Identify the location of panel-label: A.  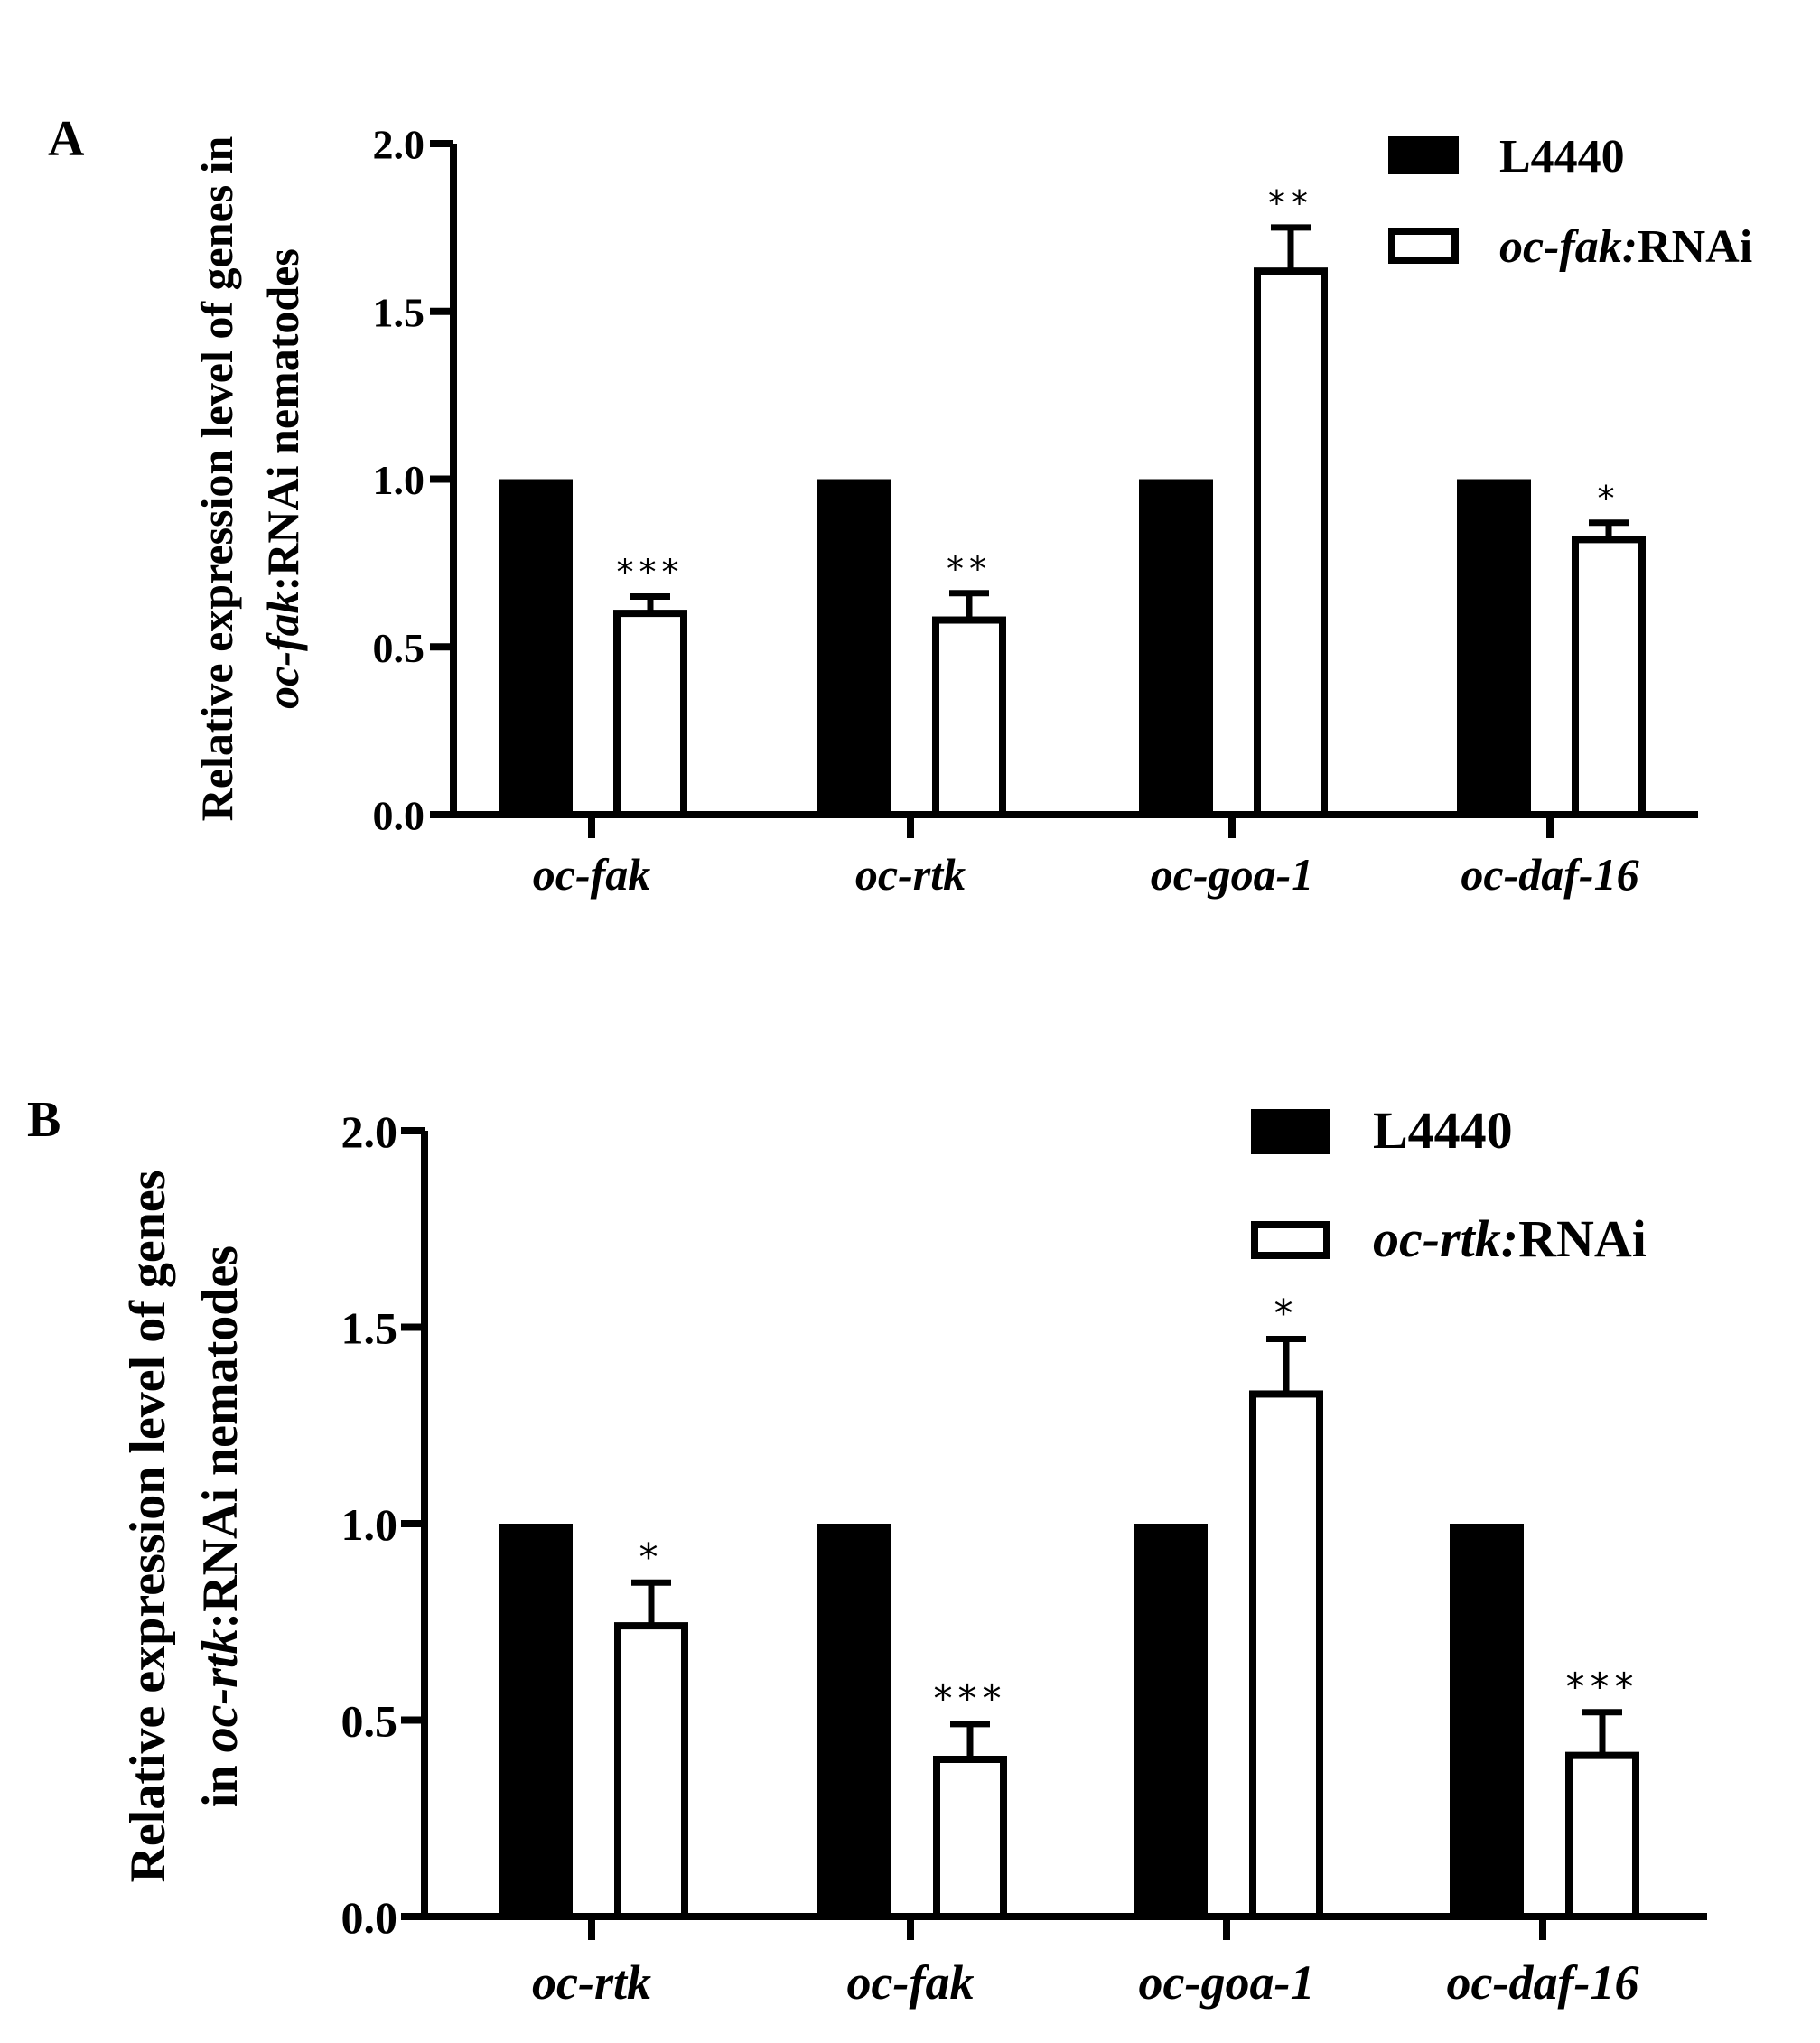
(66, 139).